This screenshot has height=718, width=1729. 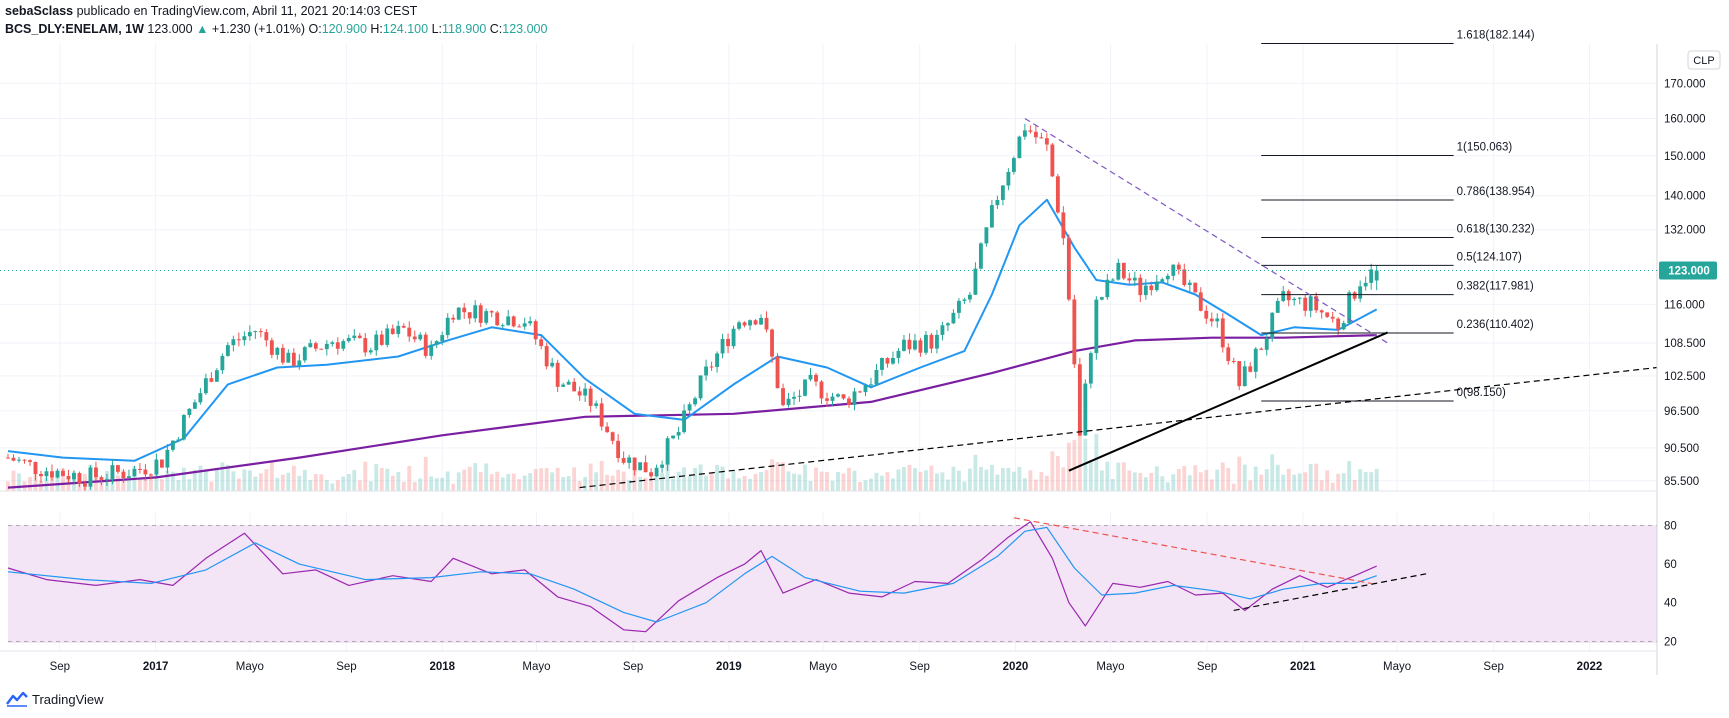 What do you see at coordinates (1685, 119) in the screenshot?
I see `price-axis-tick-label: 160.000` at bounding box center [1685, 119].